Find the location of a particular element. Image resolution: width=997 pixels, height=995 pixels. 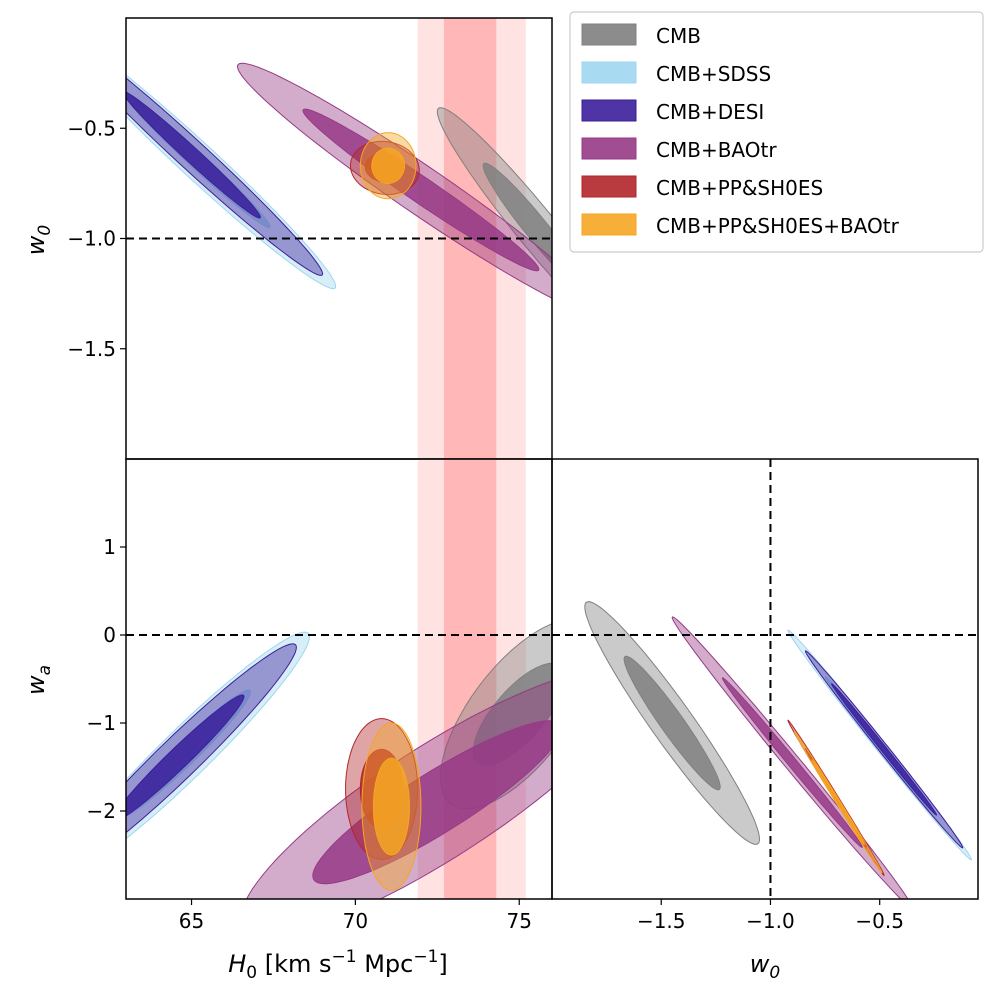

legend-swatch-cmb-sdss is located at coordinates (609, 72).